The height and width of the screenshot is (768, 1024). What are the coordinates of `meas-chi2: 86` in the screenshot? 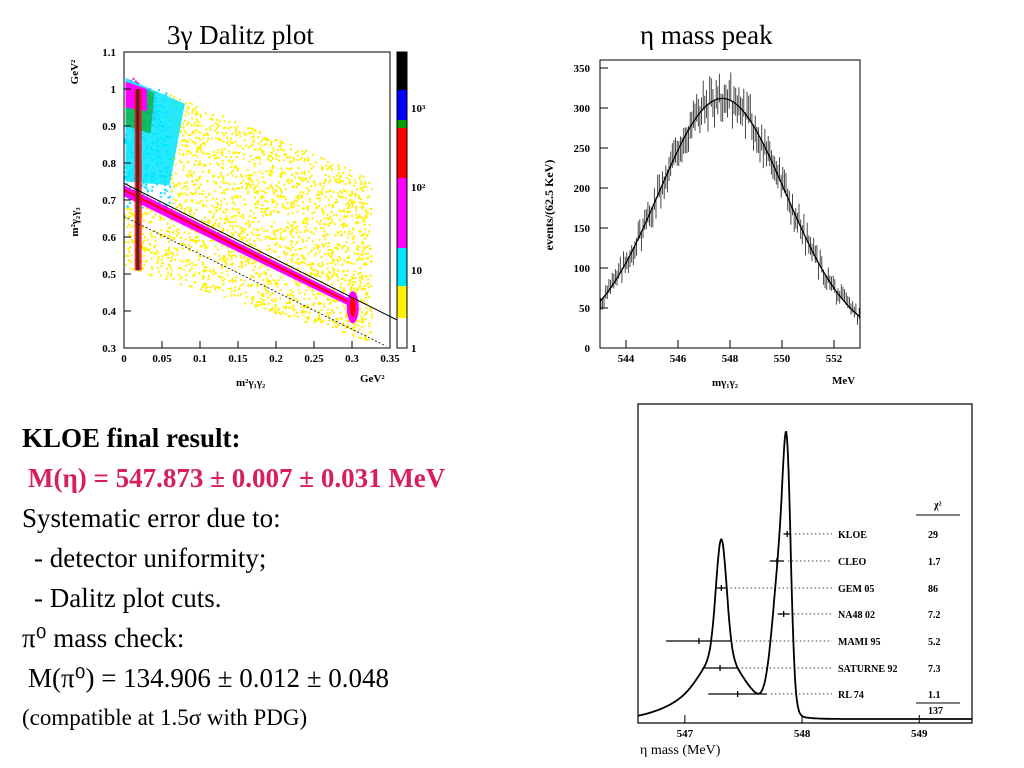 It's located at (933, 589).